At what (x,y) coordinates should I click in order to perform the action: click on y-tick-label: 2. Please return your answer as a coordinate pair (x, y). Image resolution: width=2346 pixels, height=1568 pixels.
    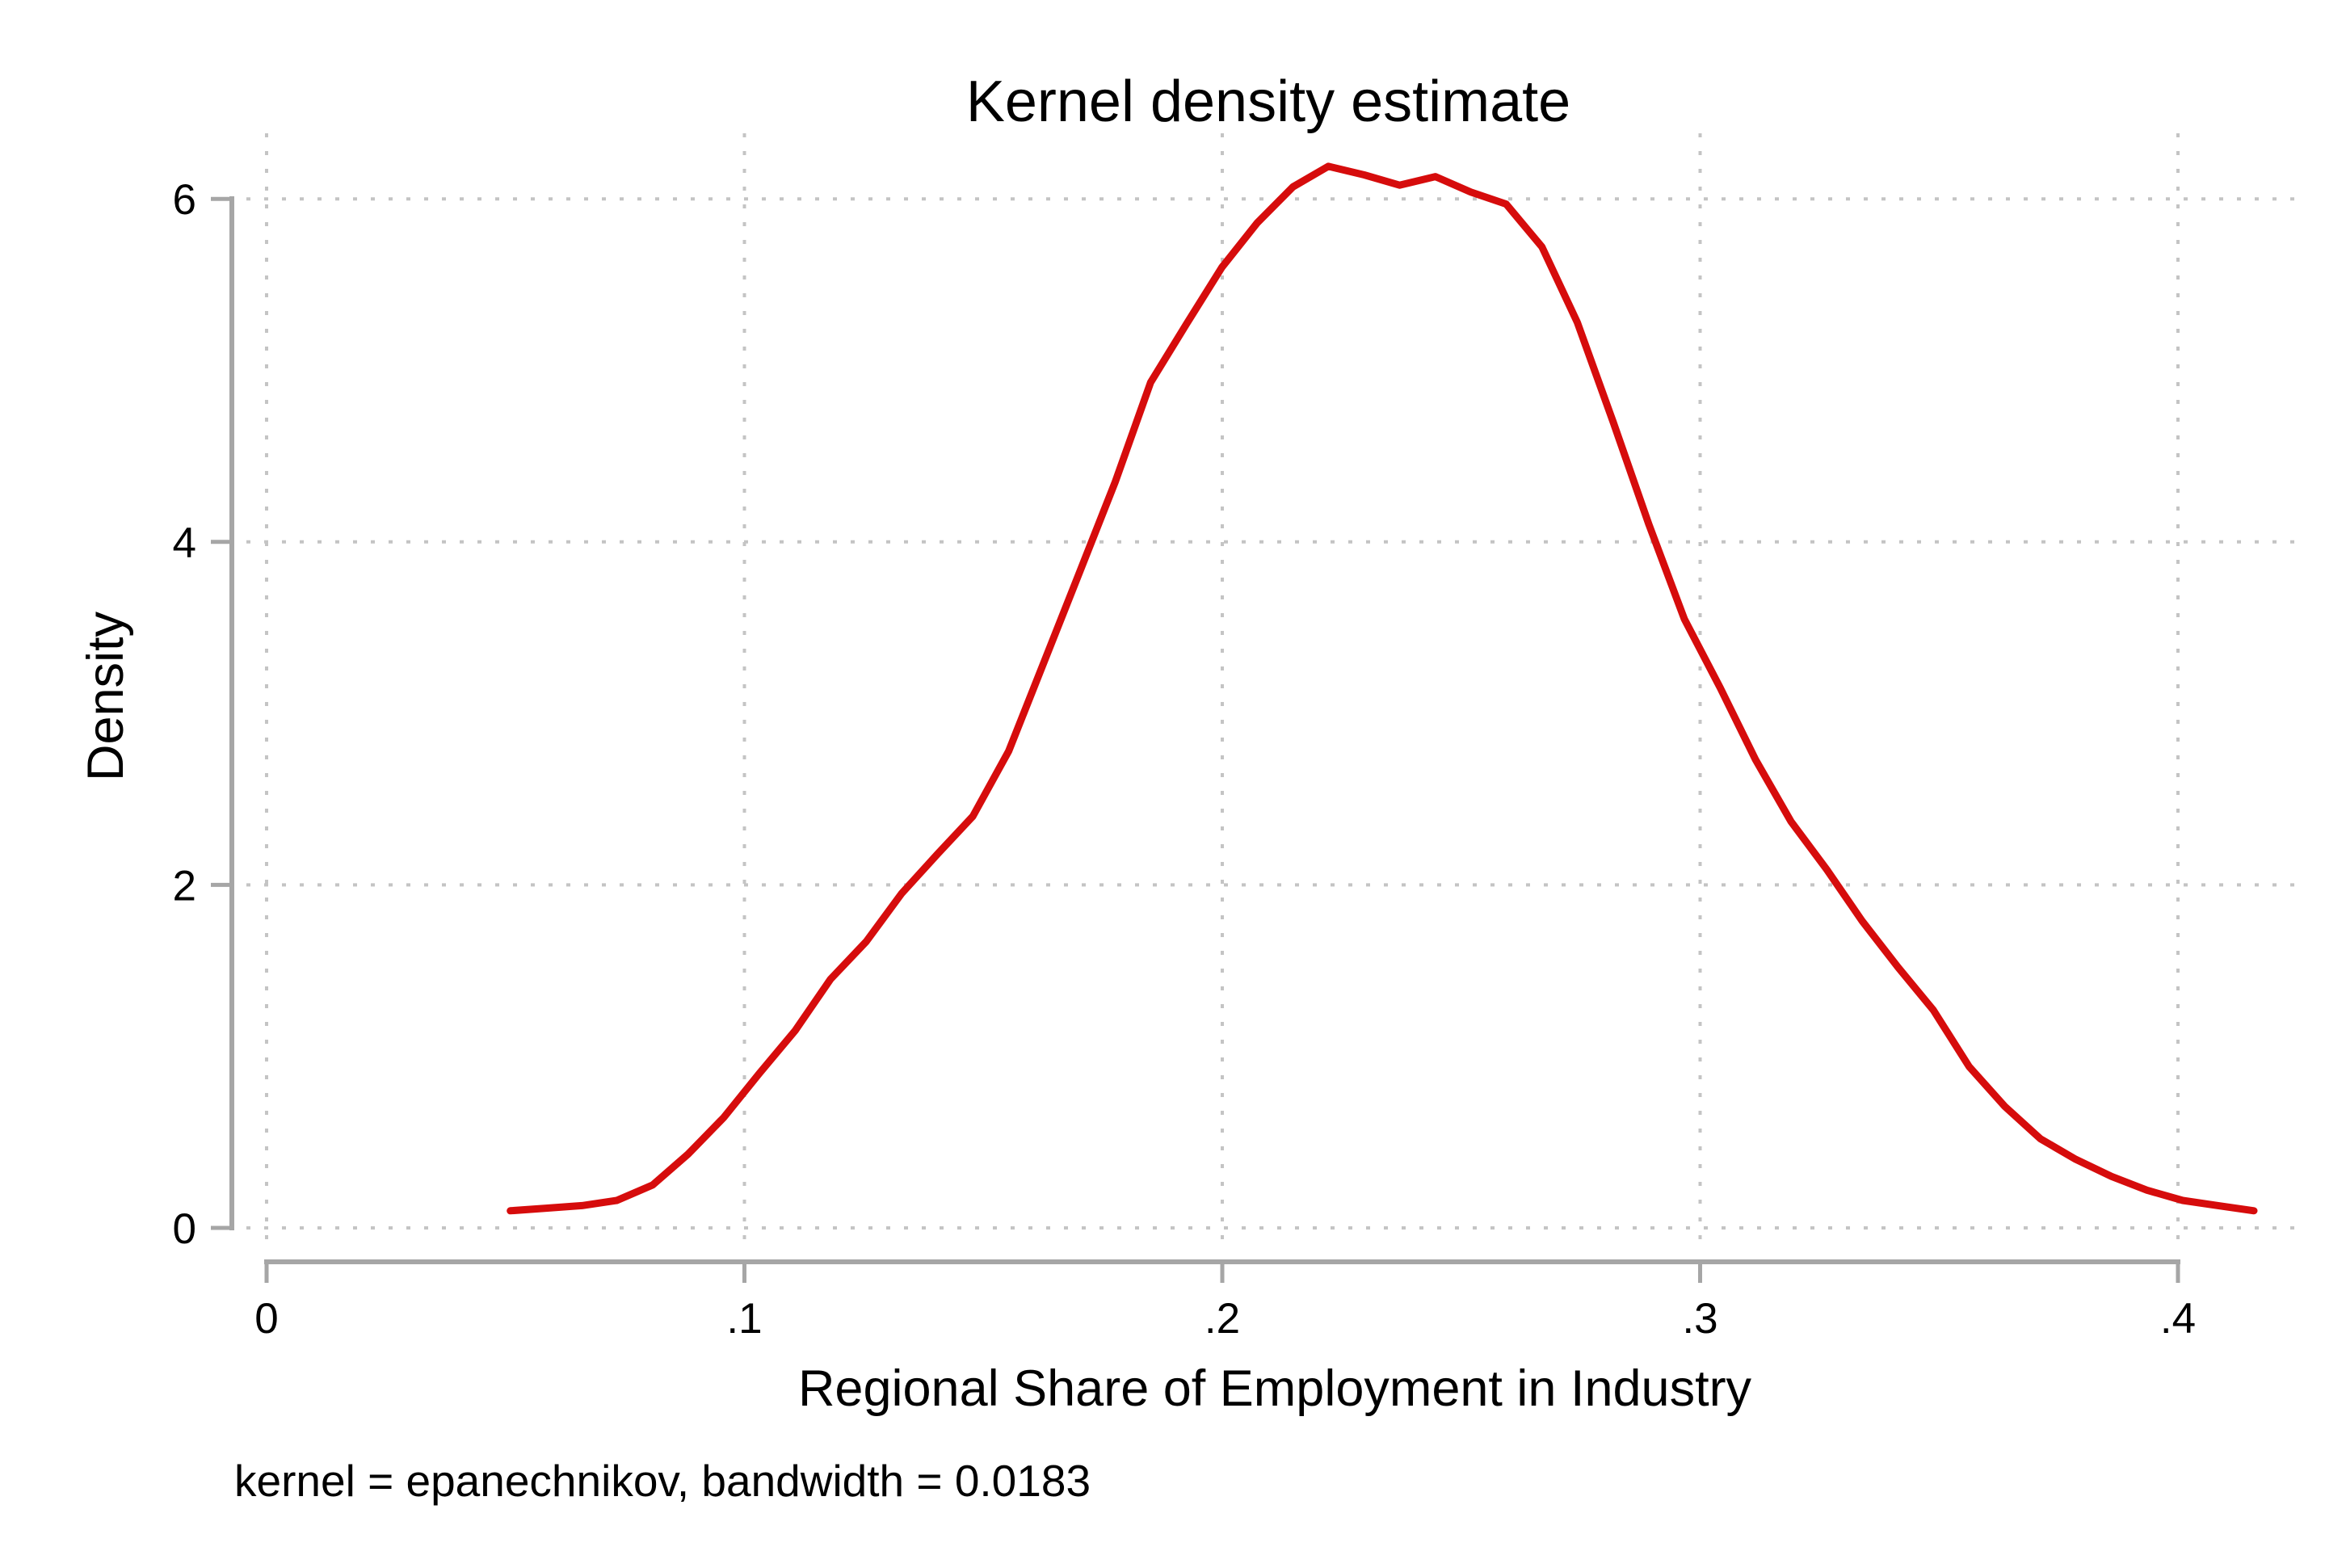
    Looking at the image, I should click on (184, 886).